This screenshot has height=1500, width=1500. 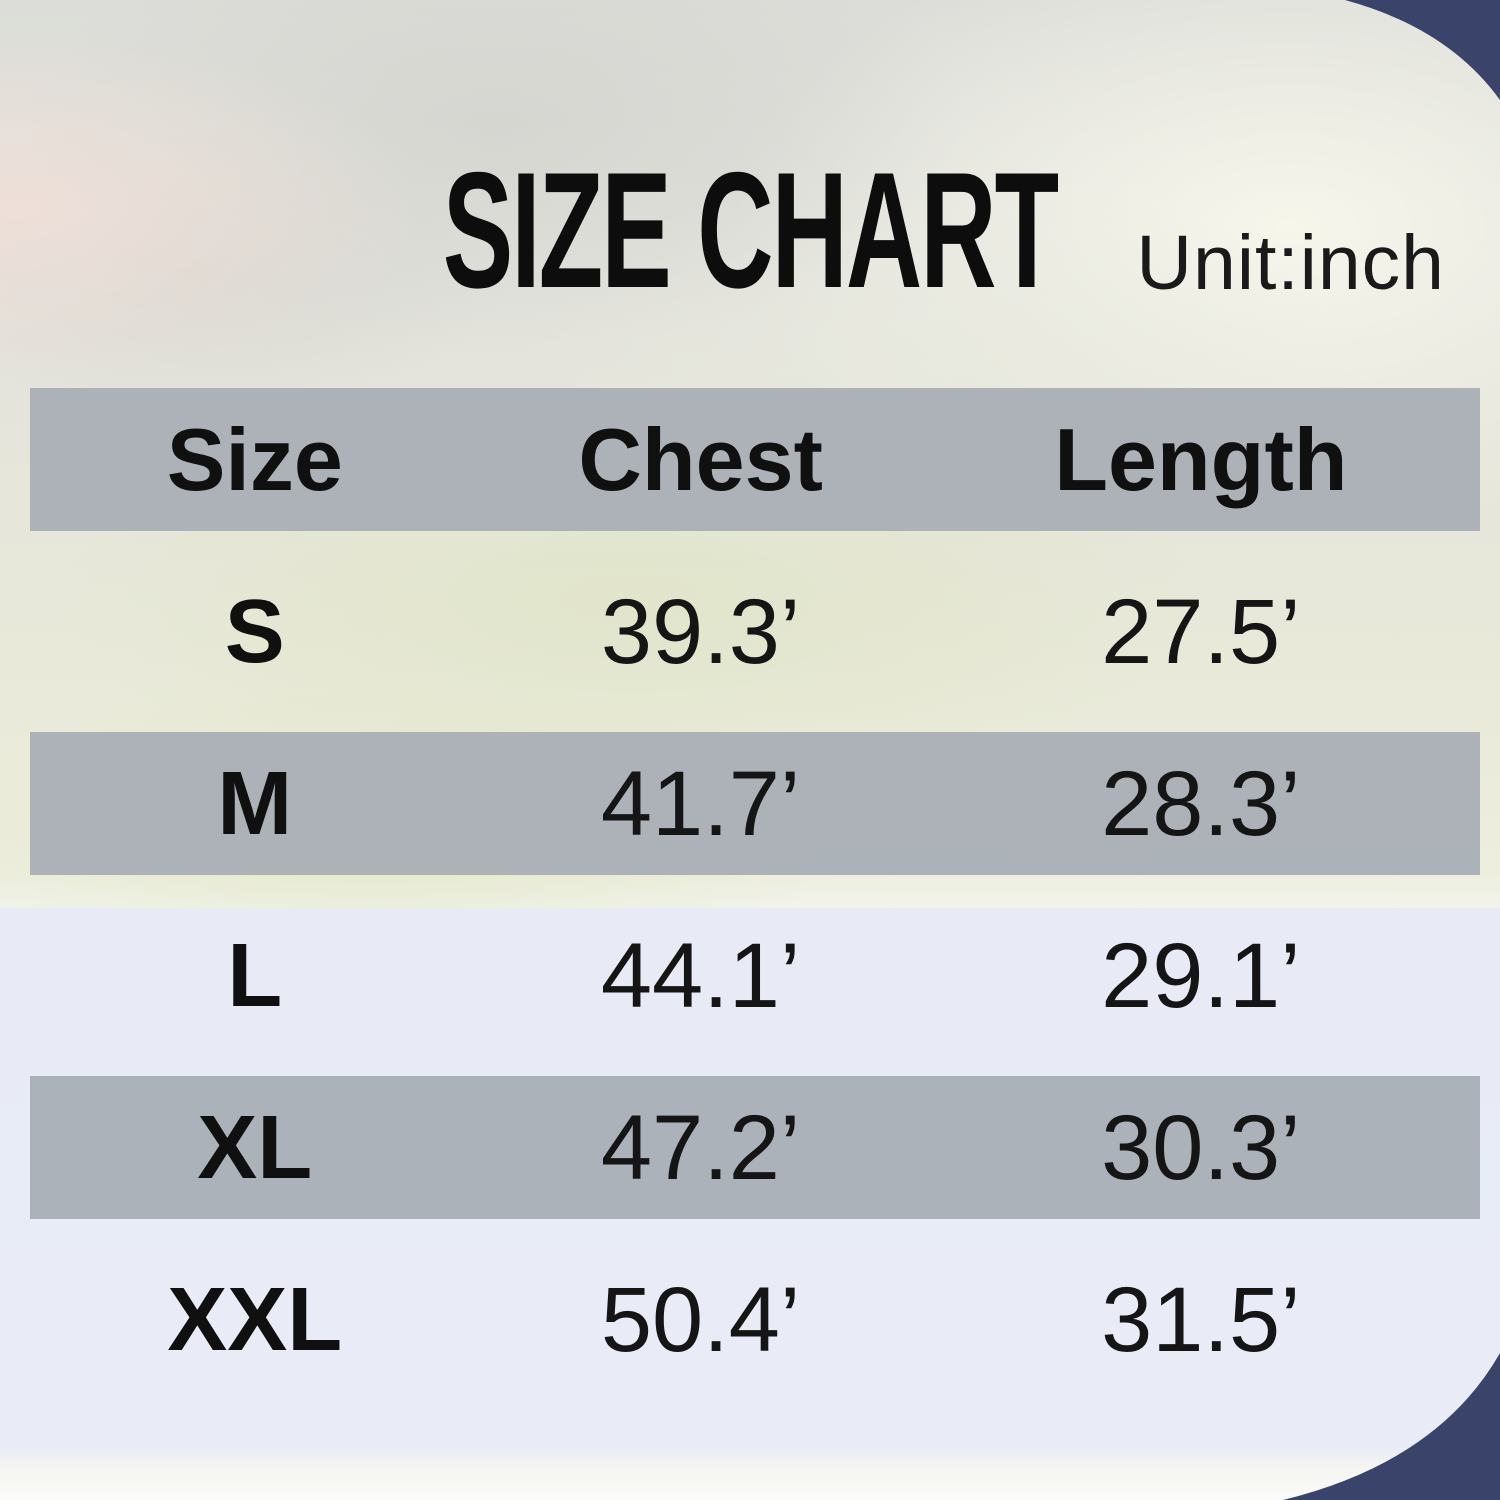 What do you see at coordinates (1201, 975) in the screenshot?
I see `row-l-length-value: 29.1’` at bounding box center [1201, 975].